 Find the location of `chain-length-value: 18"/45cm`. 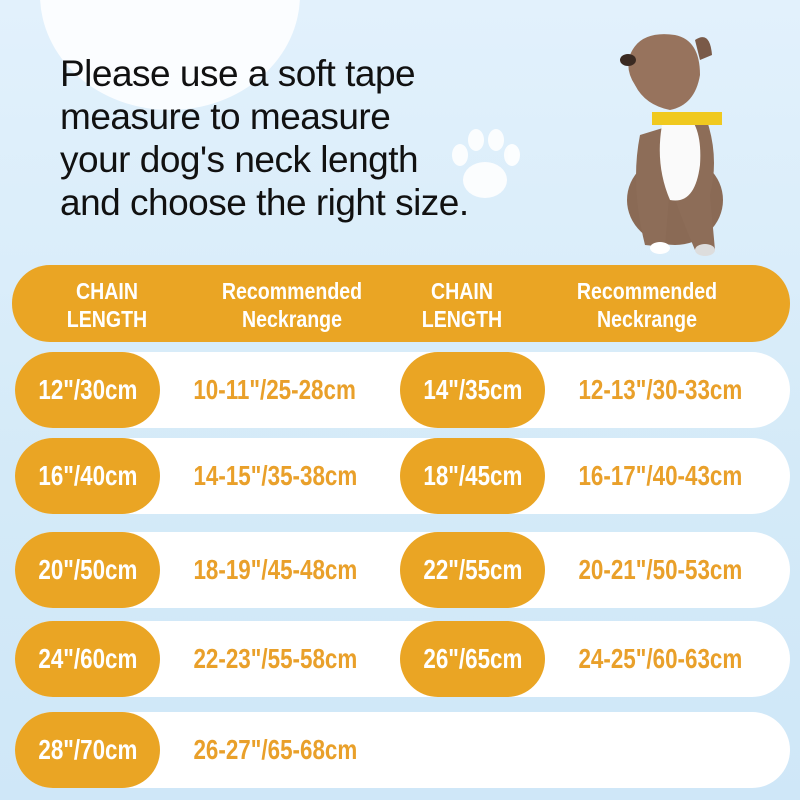

chain-length-value: 18"/45cm is located at coordinates (472, 475).